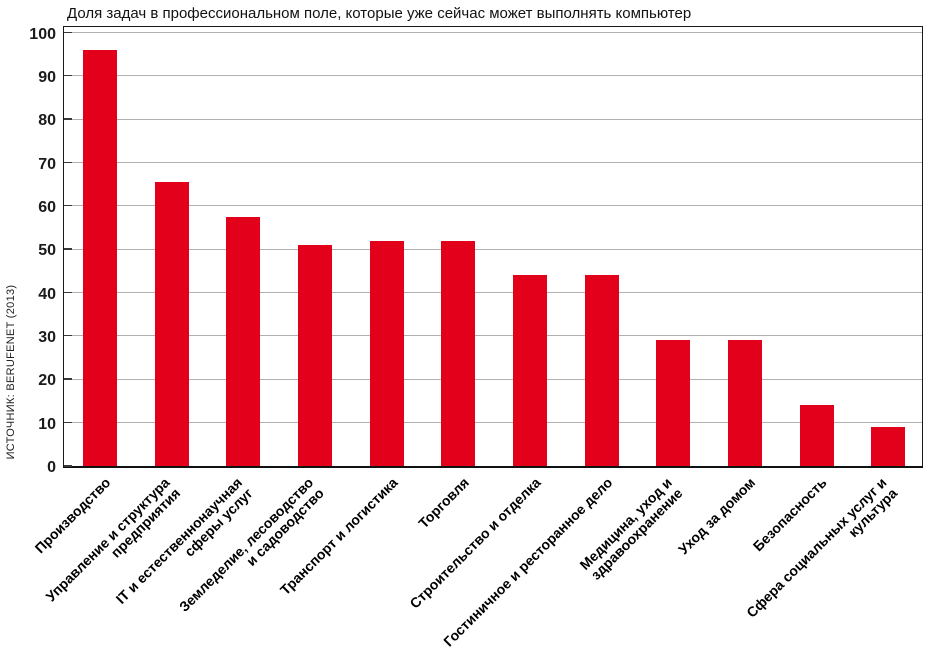 The height and width of the screenshot is (665, 929). I want to click on y-tick-label-60: 60, so click(47, 207).